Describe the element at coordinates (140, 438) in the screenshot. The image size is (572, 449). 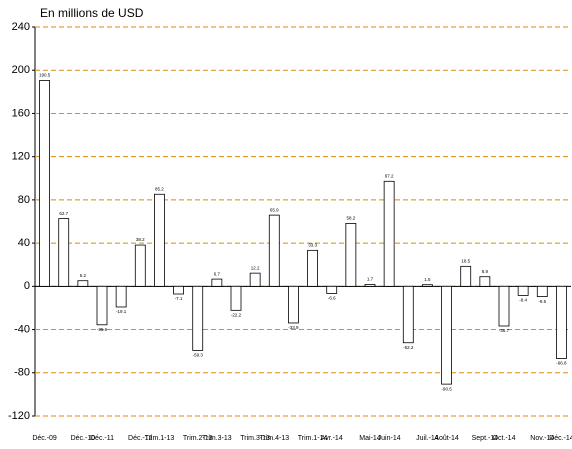
I see `x-tick-label: Déc.-12` at that location.